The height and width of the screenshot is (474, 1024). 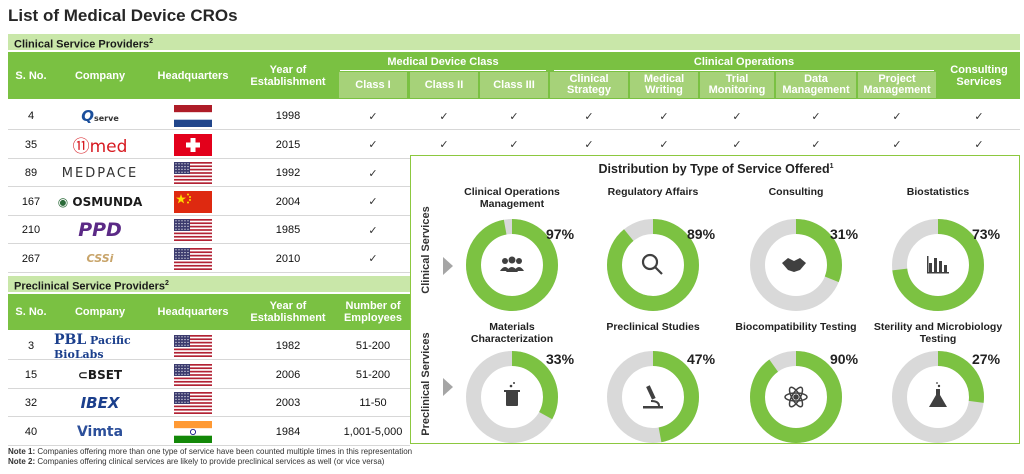 What do you see at coordinates (288, 346) in the screenshot?
I see `year-cell: 1982` at bounding box center [288, 346].